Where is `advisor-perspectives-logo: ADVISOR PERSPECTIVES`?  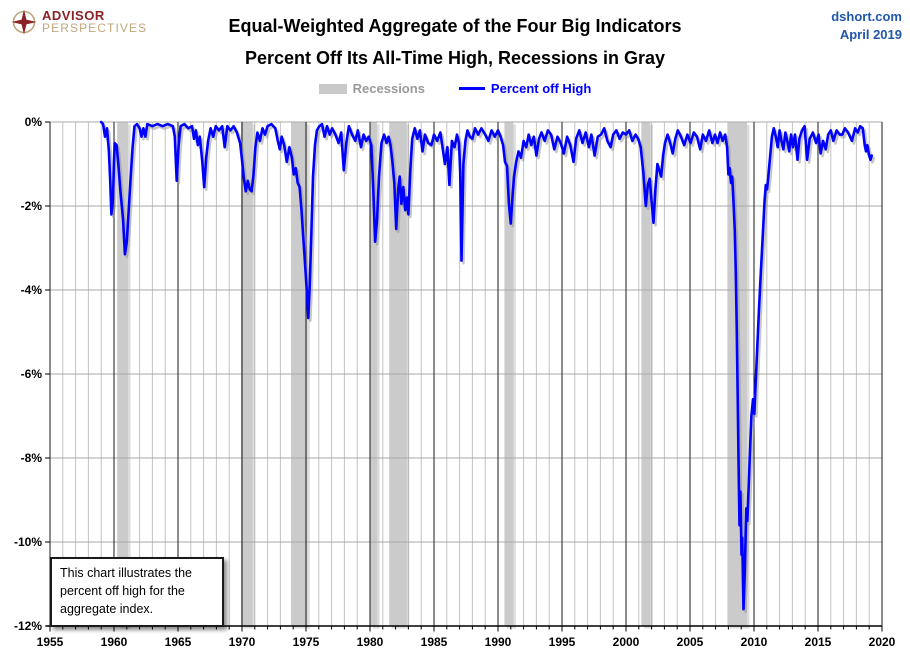 advisor-perspectives-logo: ADVISOR PERSPECTIVES is located at coordinates (78, 22).